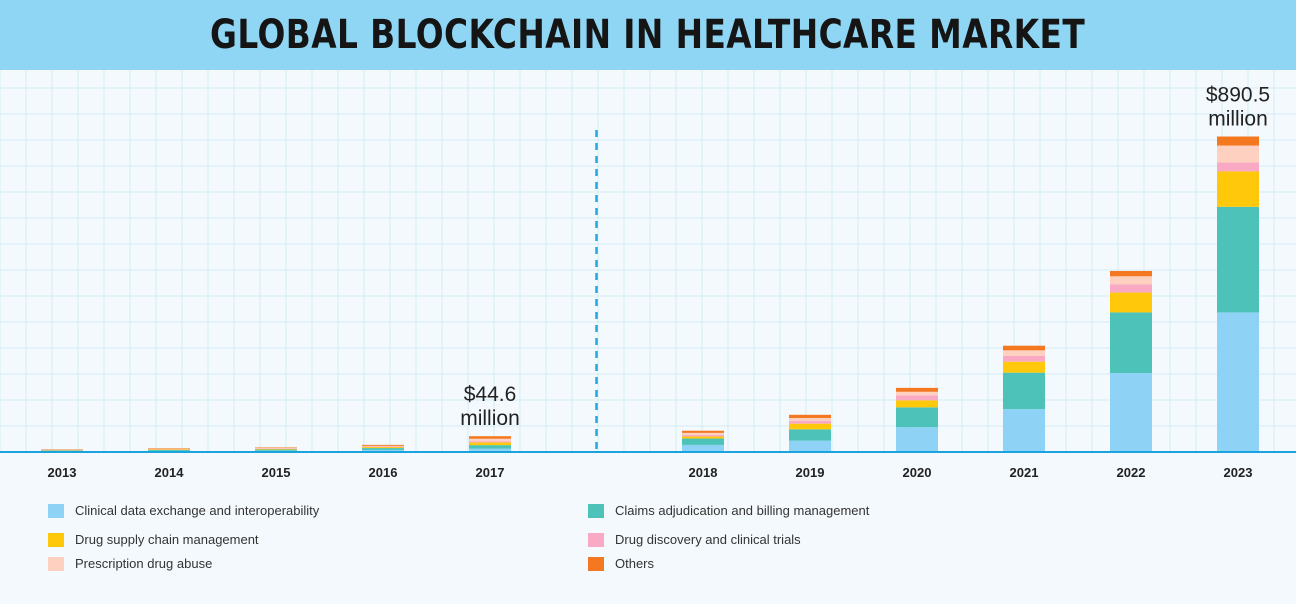 Image resolution: width=1296 pixels, height=604 pixels. Describe the element at coordinates (810, 472) in the screenshot. I see `x-tick-label: 2019` at that location.